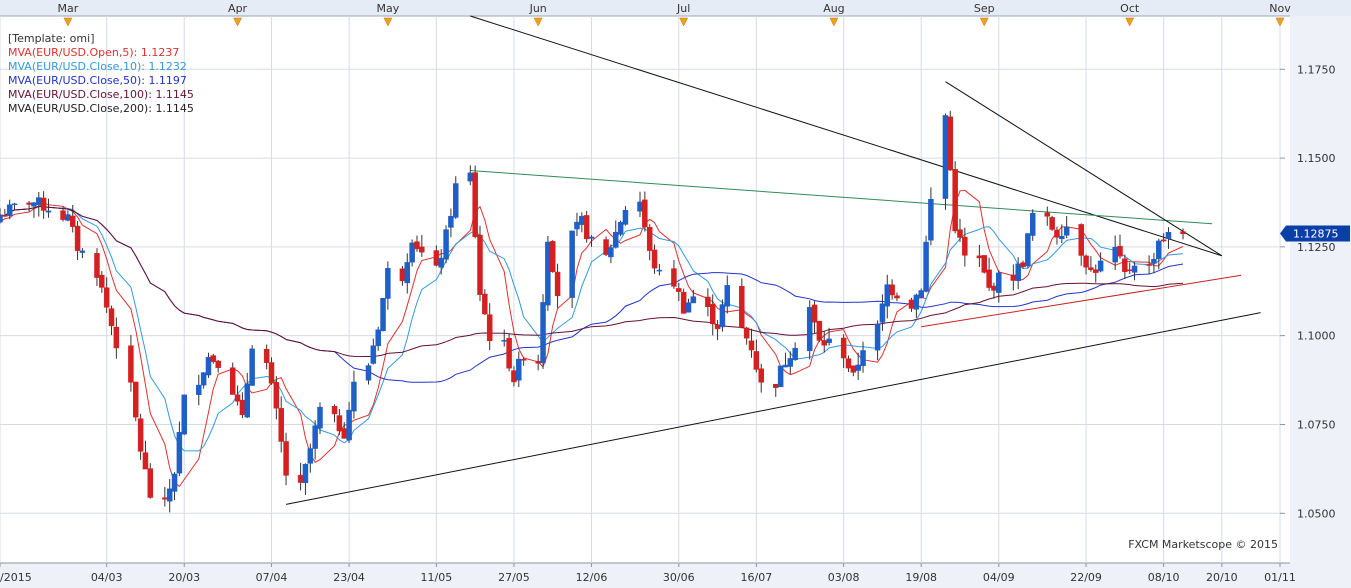 The width and height of the screenshot is (1351, 588). I want to click on legend-close-50: MVA(EUR/USD.Close,50): 1.1197, so click(97, 80).